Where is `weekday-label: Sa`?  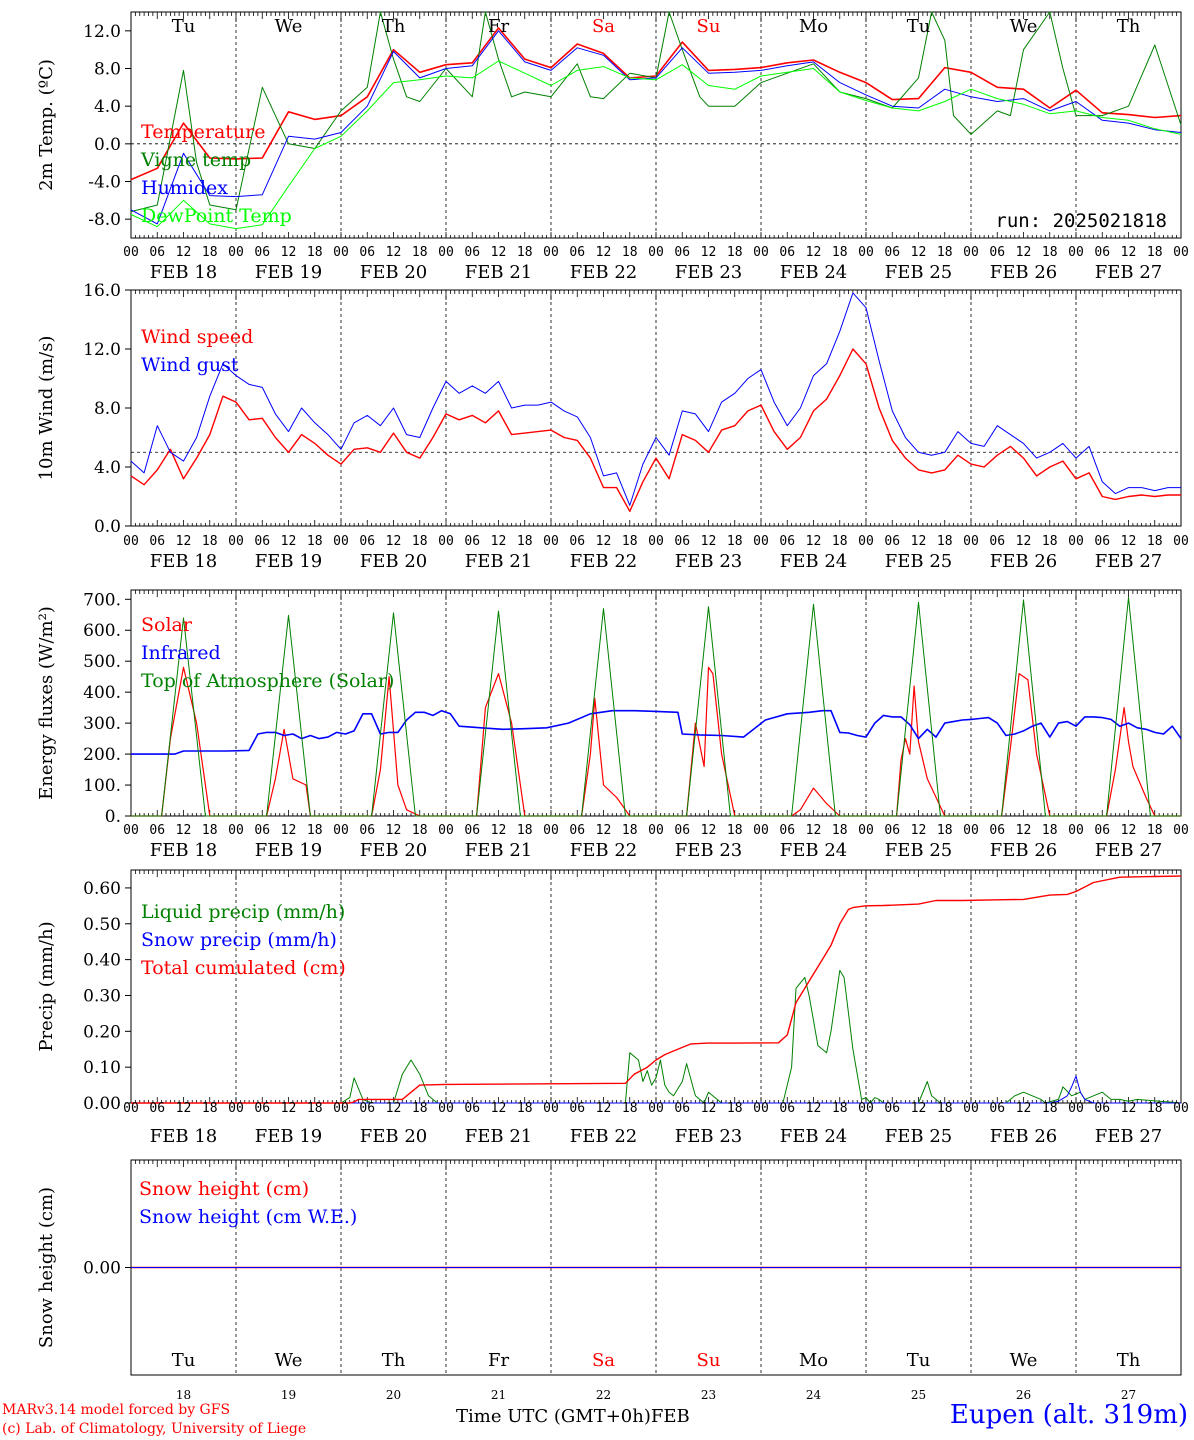
weekday-label: Sa is located at coordinates (603, 26).